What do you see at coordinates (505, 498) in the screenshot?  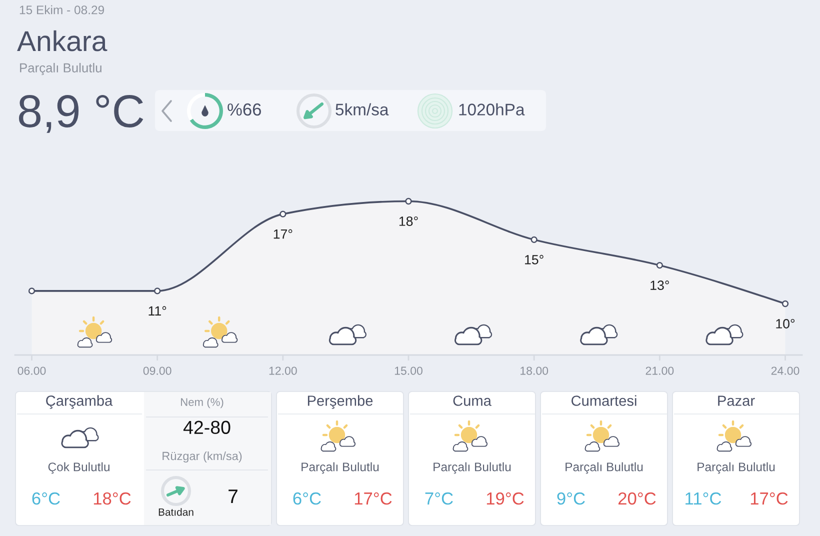 I see `text: 19°C` at bounding box center [505, 498].